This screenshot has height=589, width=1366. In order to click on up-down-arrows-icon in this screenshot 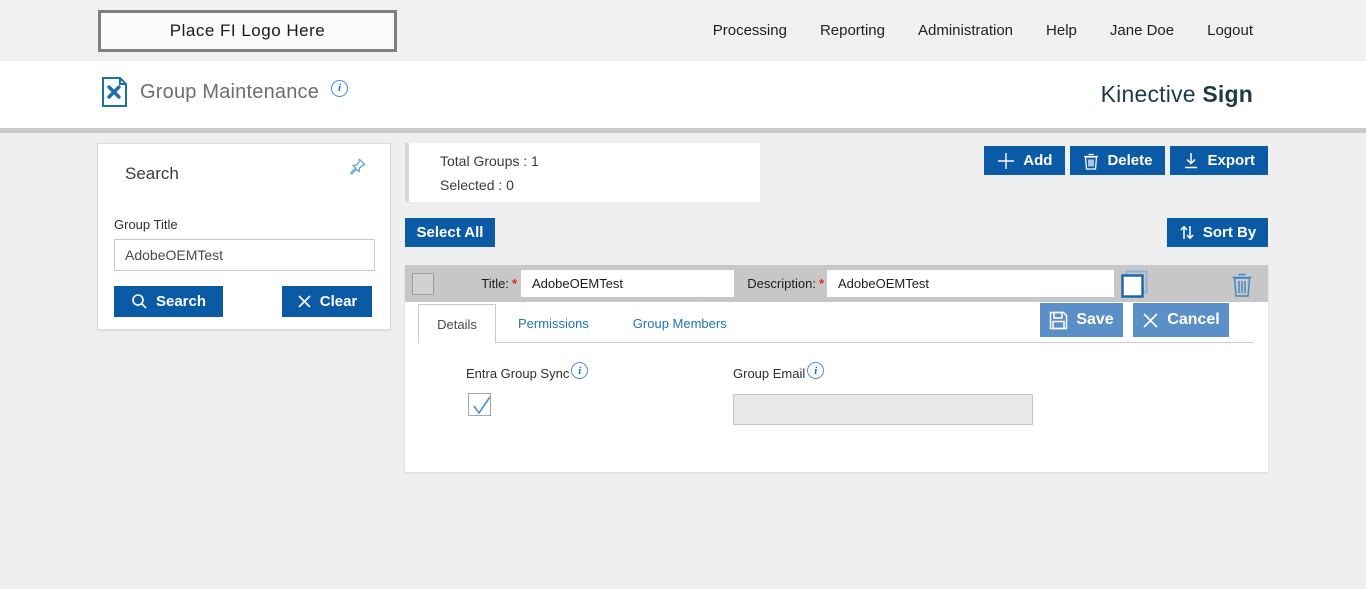, I will do `click(1187, 232)`.